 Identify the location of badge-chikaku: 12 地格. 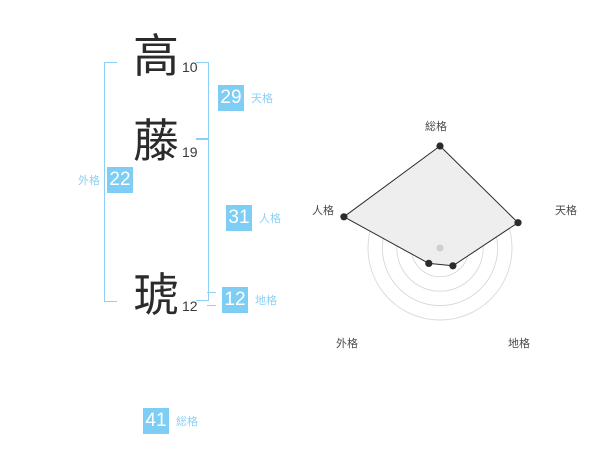
(249, 300).